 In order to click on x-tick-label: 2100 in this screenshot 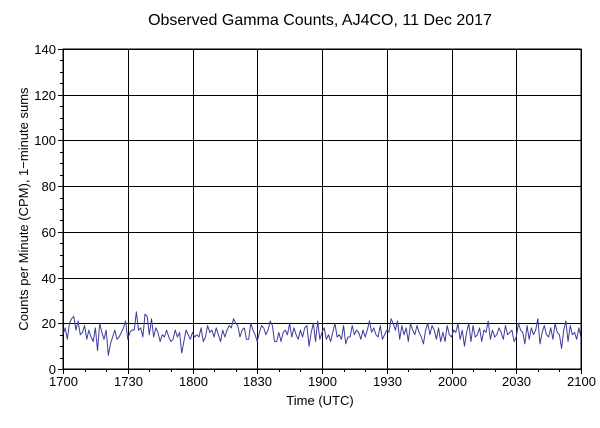, I will do `click(581, 381)`.